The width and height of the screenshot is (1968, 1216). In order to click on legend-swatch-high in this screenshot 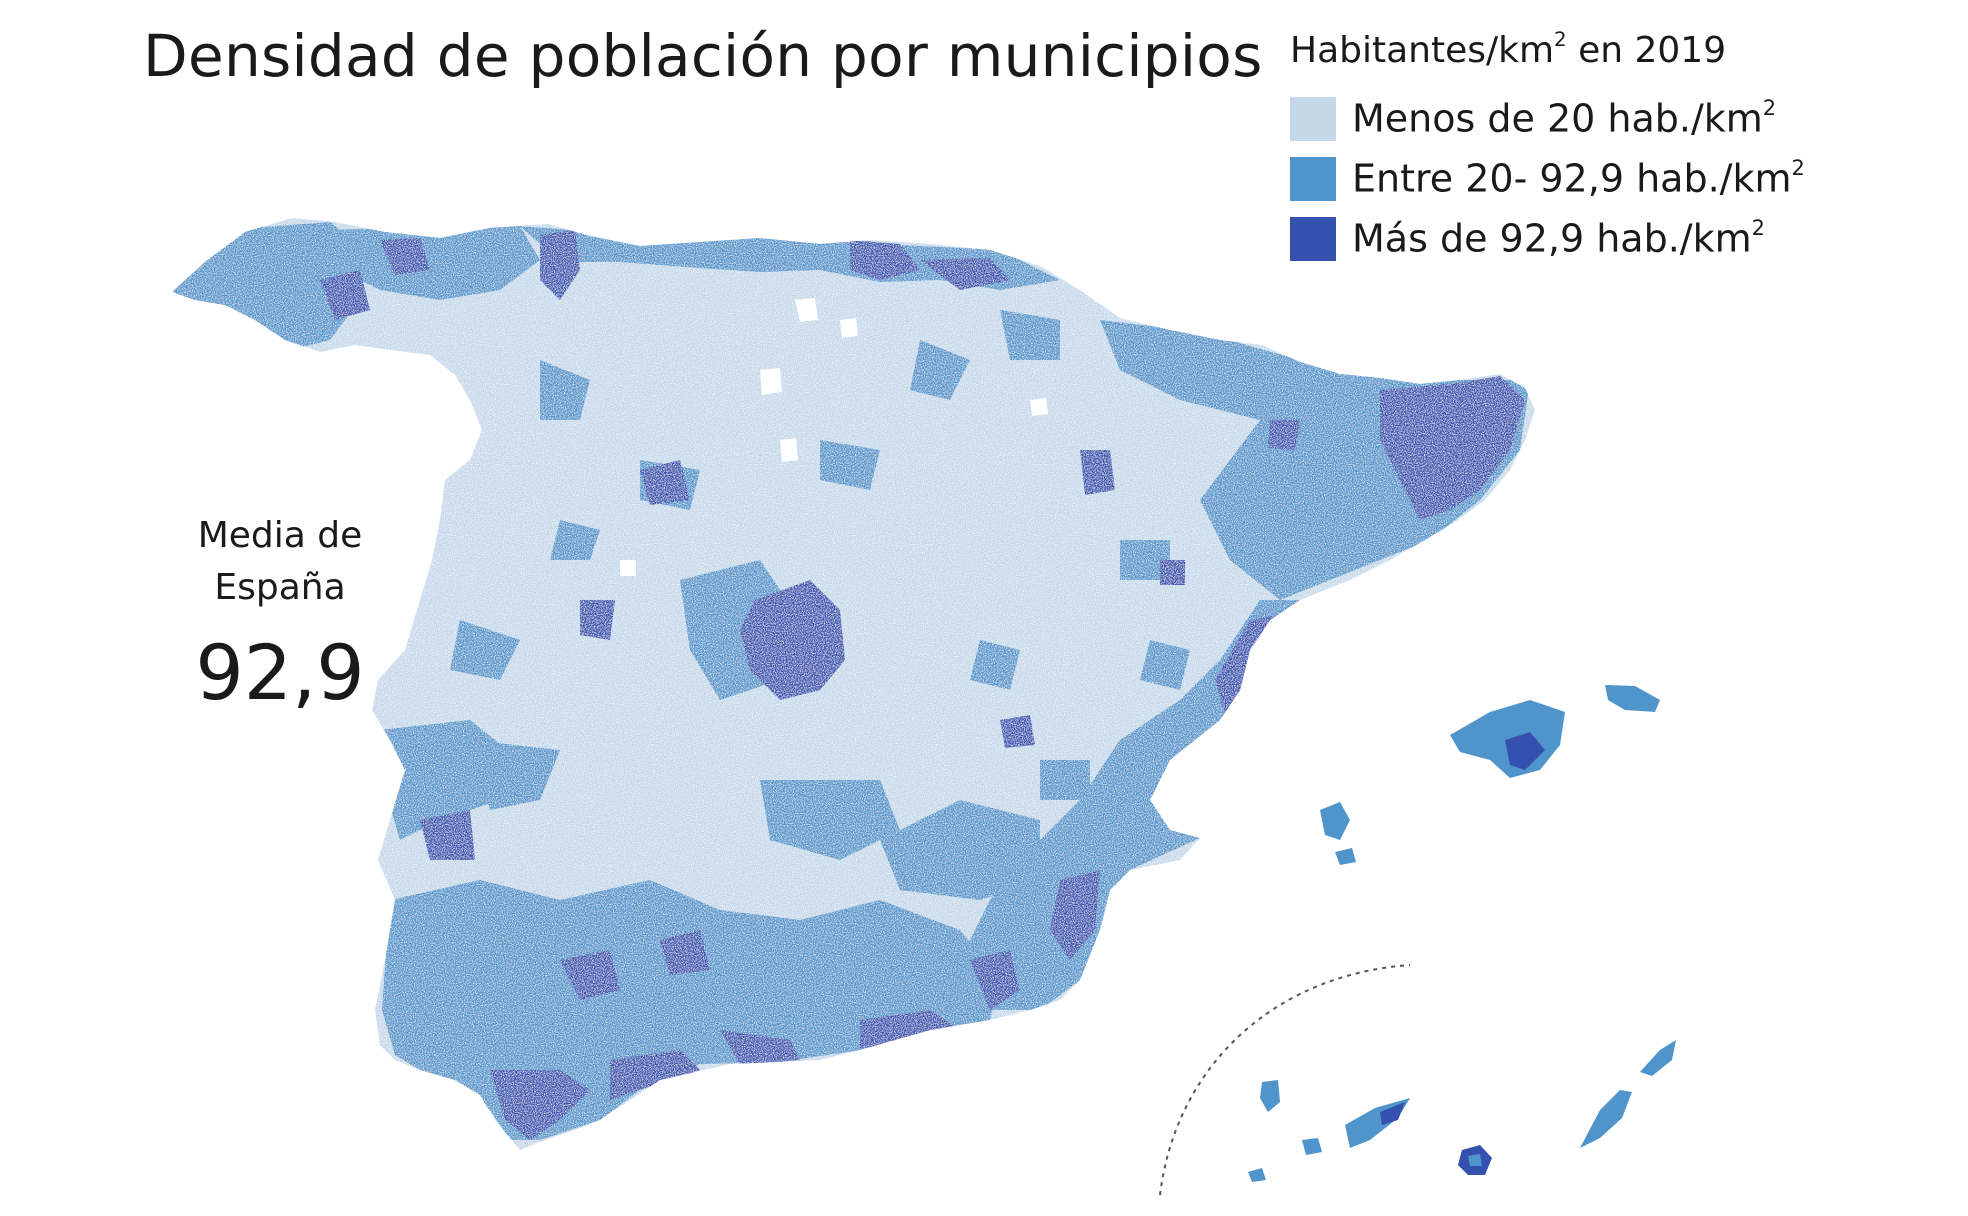, I will do `click(1313, 238)`.